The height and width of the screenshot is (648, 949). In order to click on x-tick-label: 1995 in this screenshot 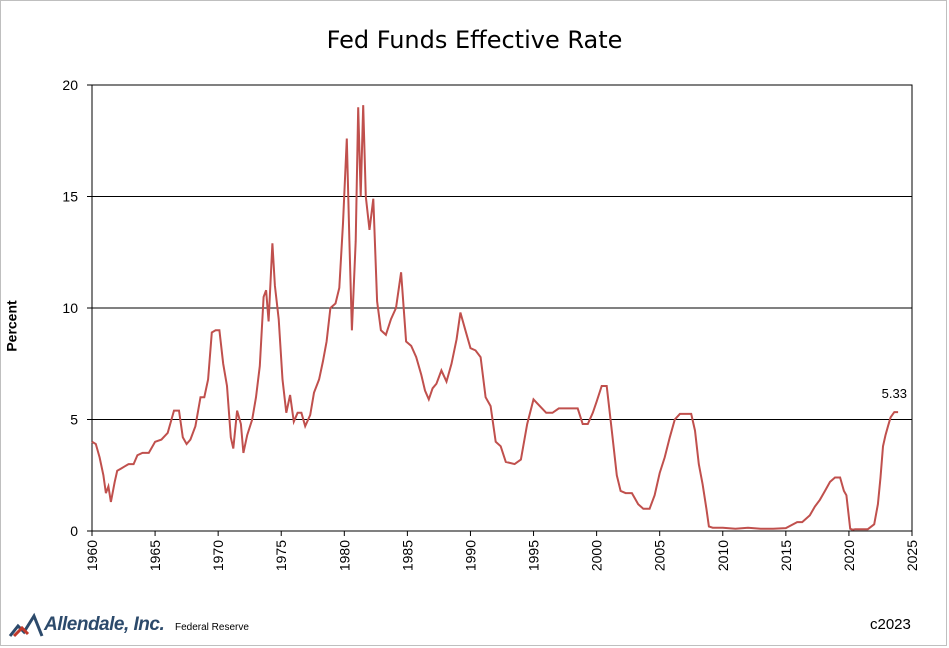, I will do `click(534, 555)`.